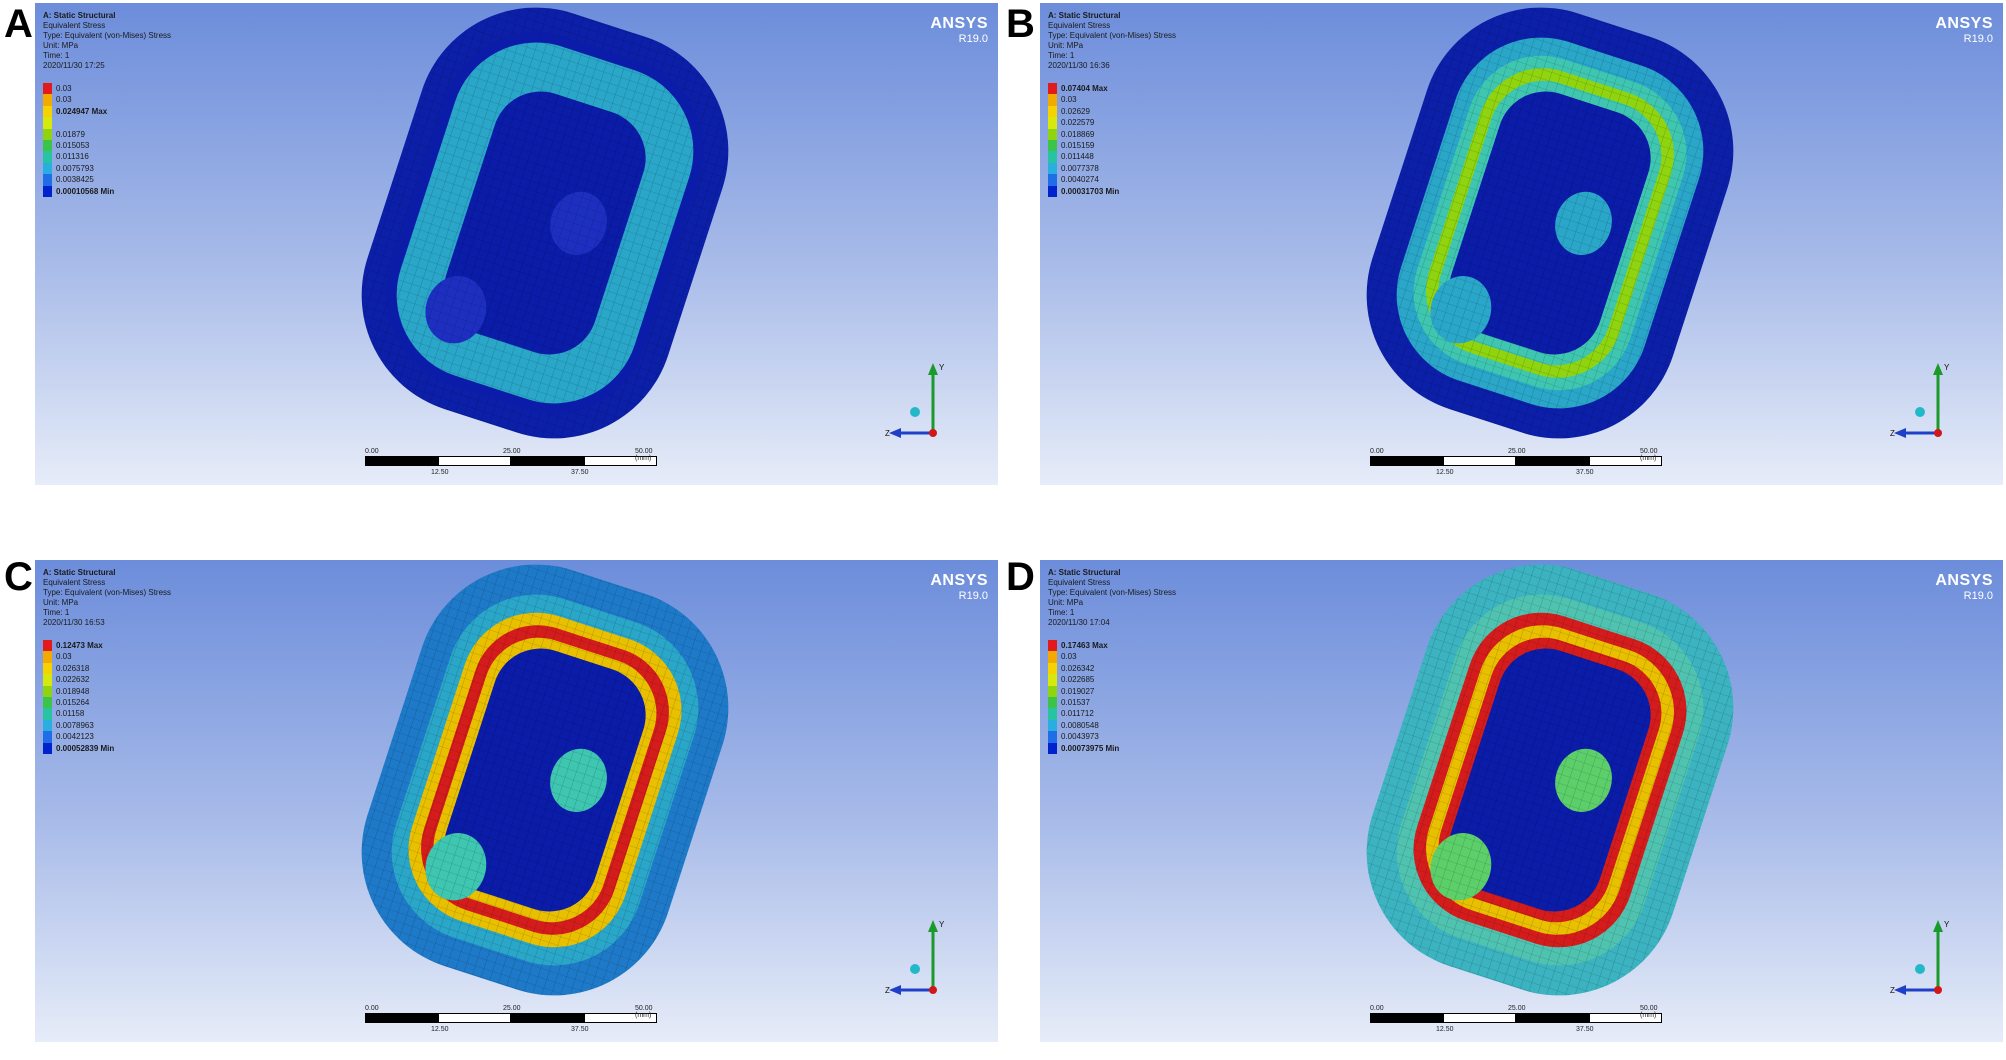 This screenshot has height=1060, width=2006. I want to click on legend-row: 0.0043973, so click(1083, 737).